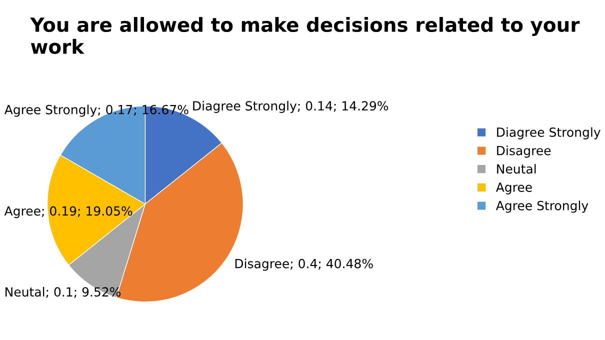  I want to click on data-label: Diagree Strongly; 0.14; 14.29%, so click(290, 107).